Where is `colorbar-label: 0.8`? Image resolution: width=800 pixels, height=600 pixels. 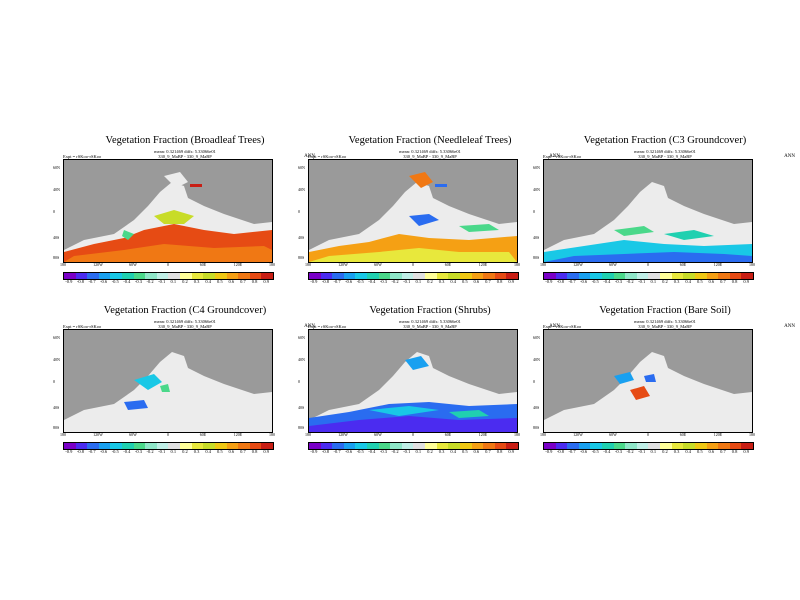 colorbar-label: 0.8 is located at coordinates (254, 281).